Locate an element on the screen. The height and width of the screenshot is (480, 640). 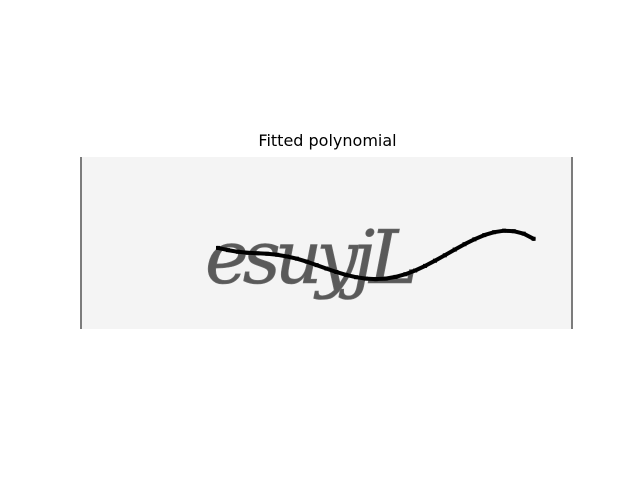
series-layer is located at coordinates (376, 255).